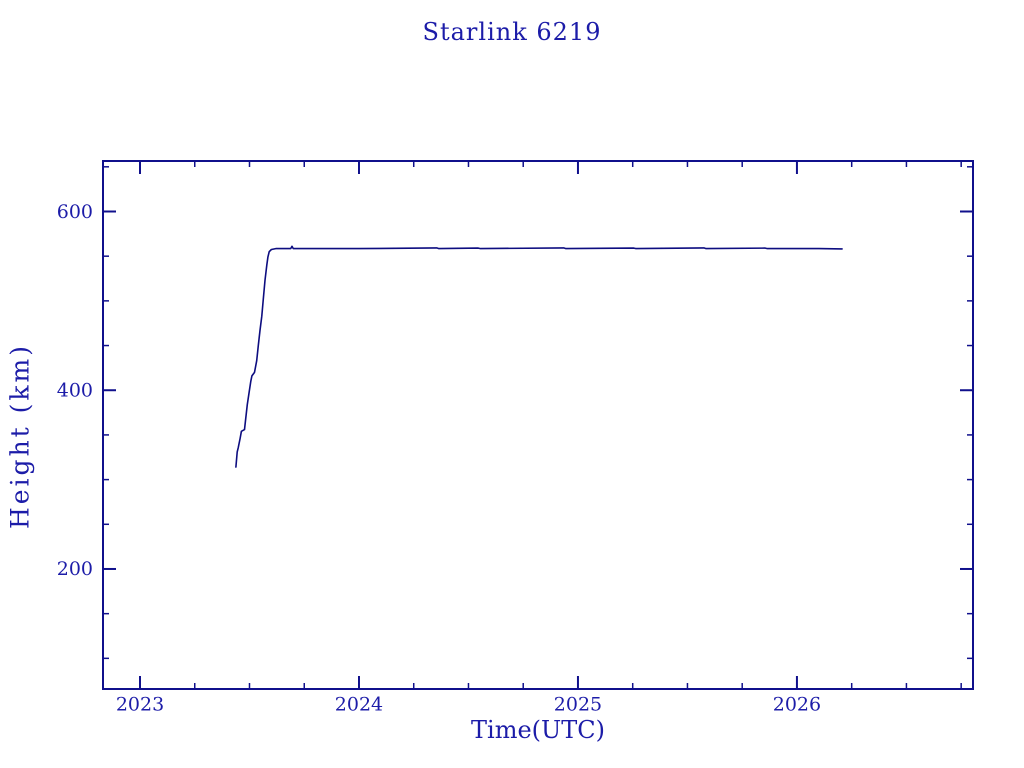  Describe the element at coordinates (359, 705) in the screenshot. I see `x-tick-label: 2024` at that location.